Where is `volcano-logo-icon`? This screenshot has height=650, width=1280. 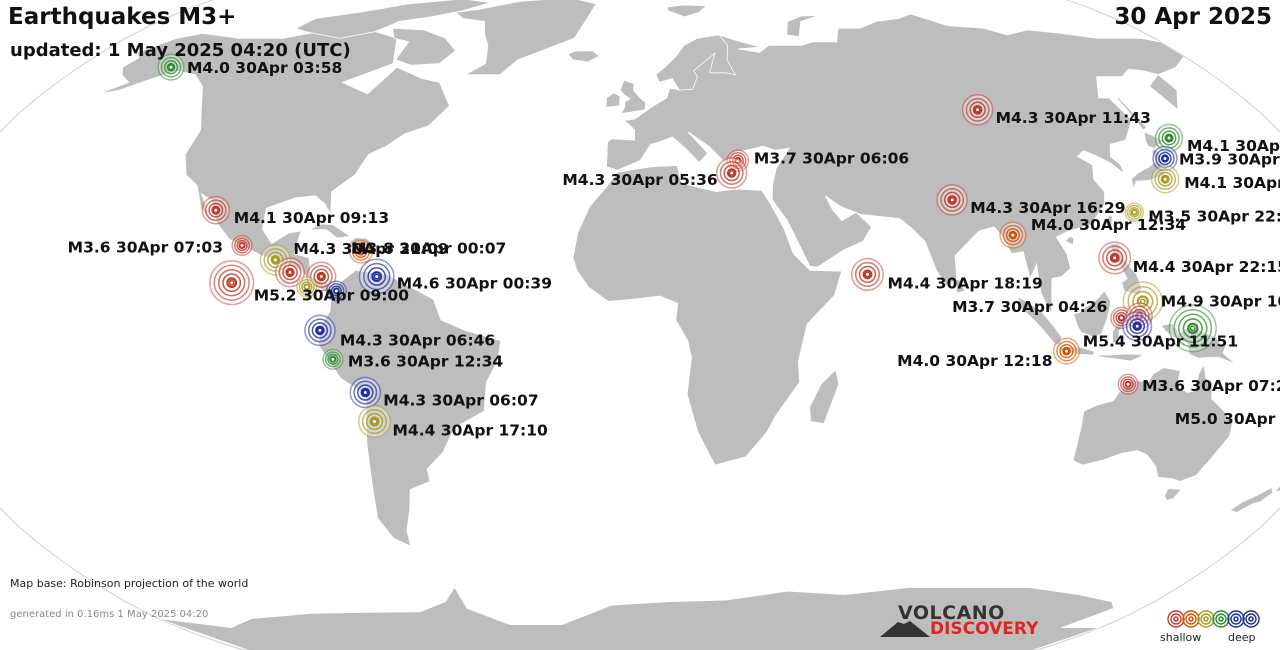
volcano-logo-icon is located at coordinates (905, 629).